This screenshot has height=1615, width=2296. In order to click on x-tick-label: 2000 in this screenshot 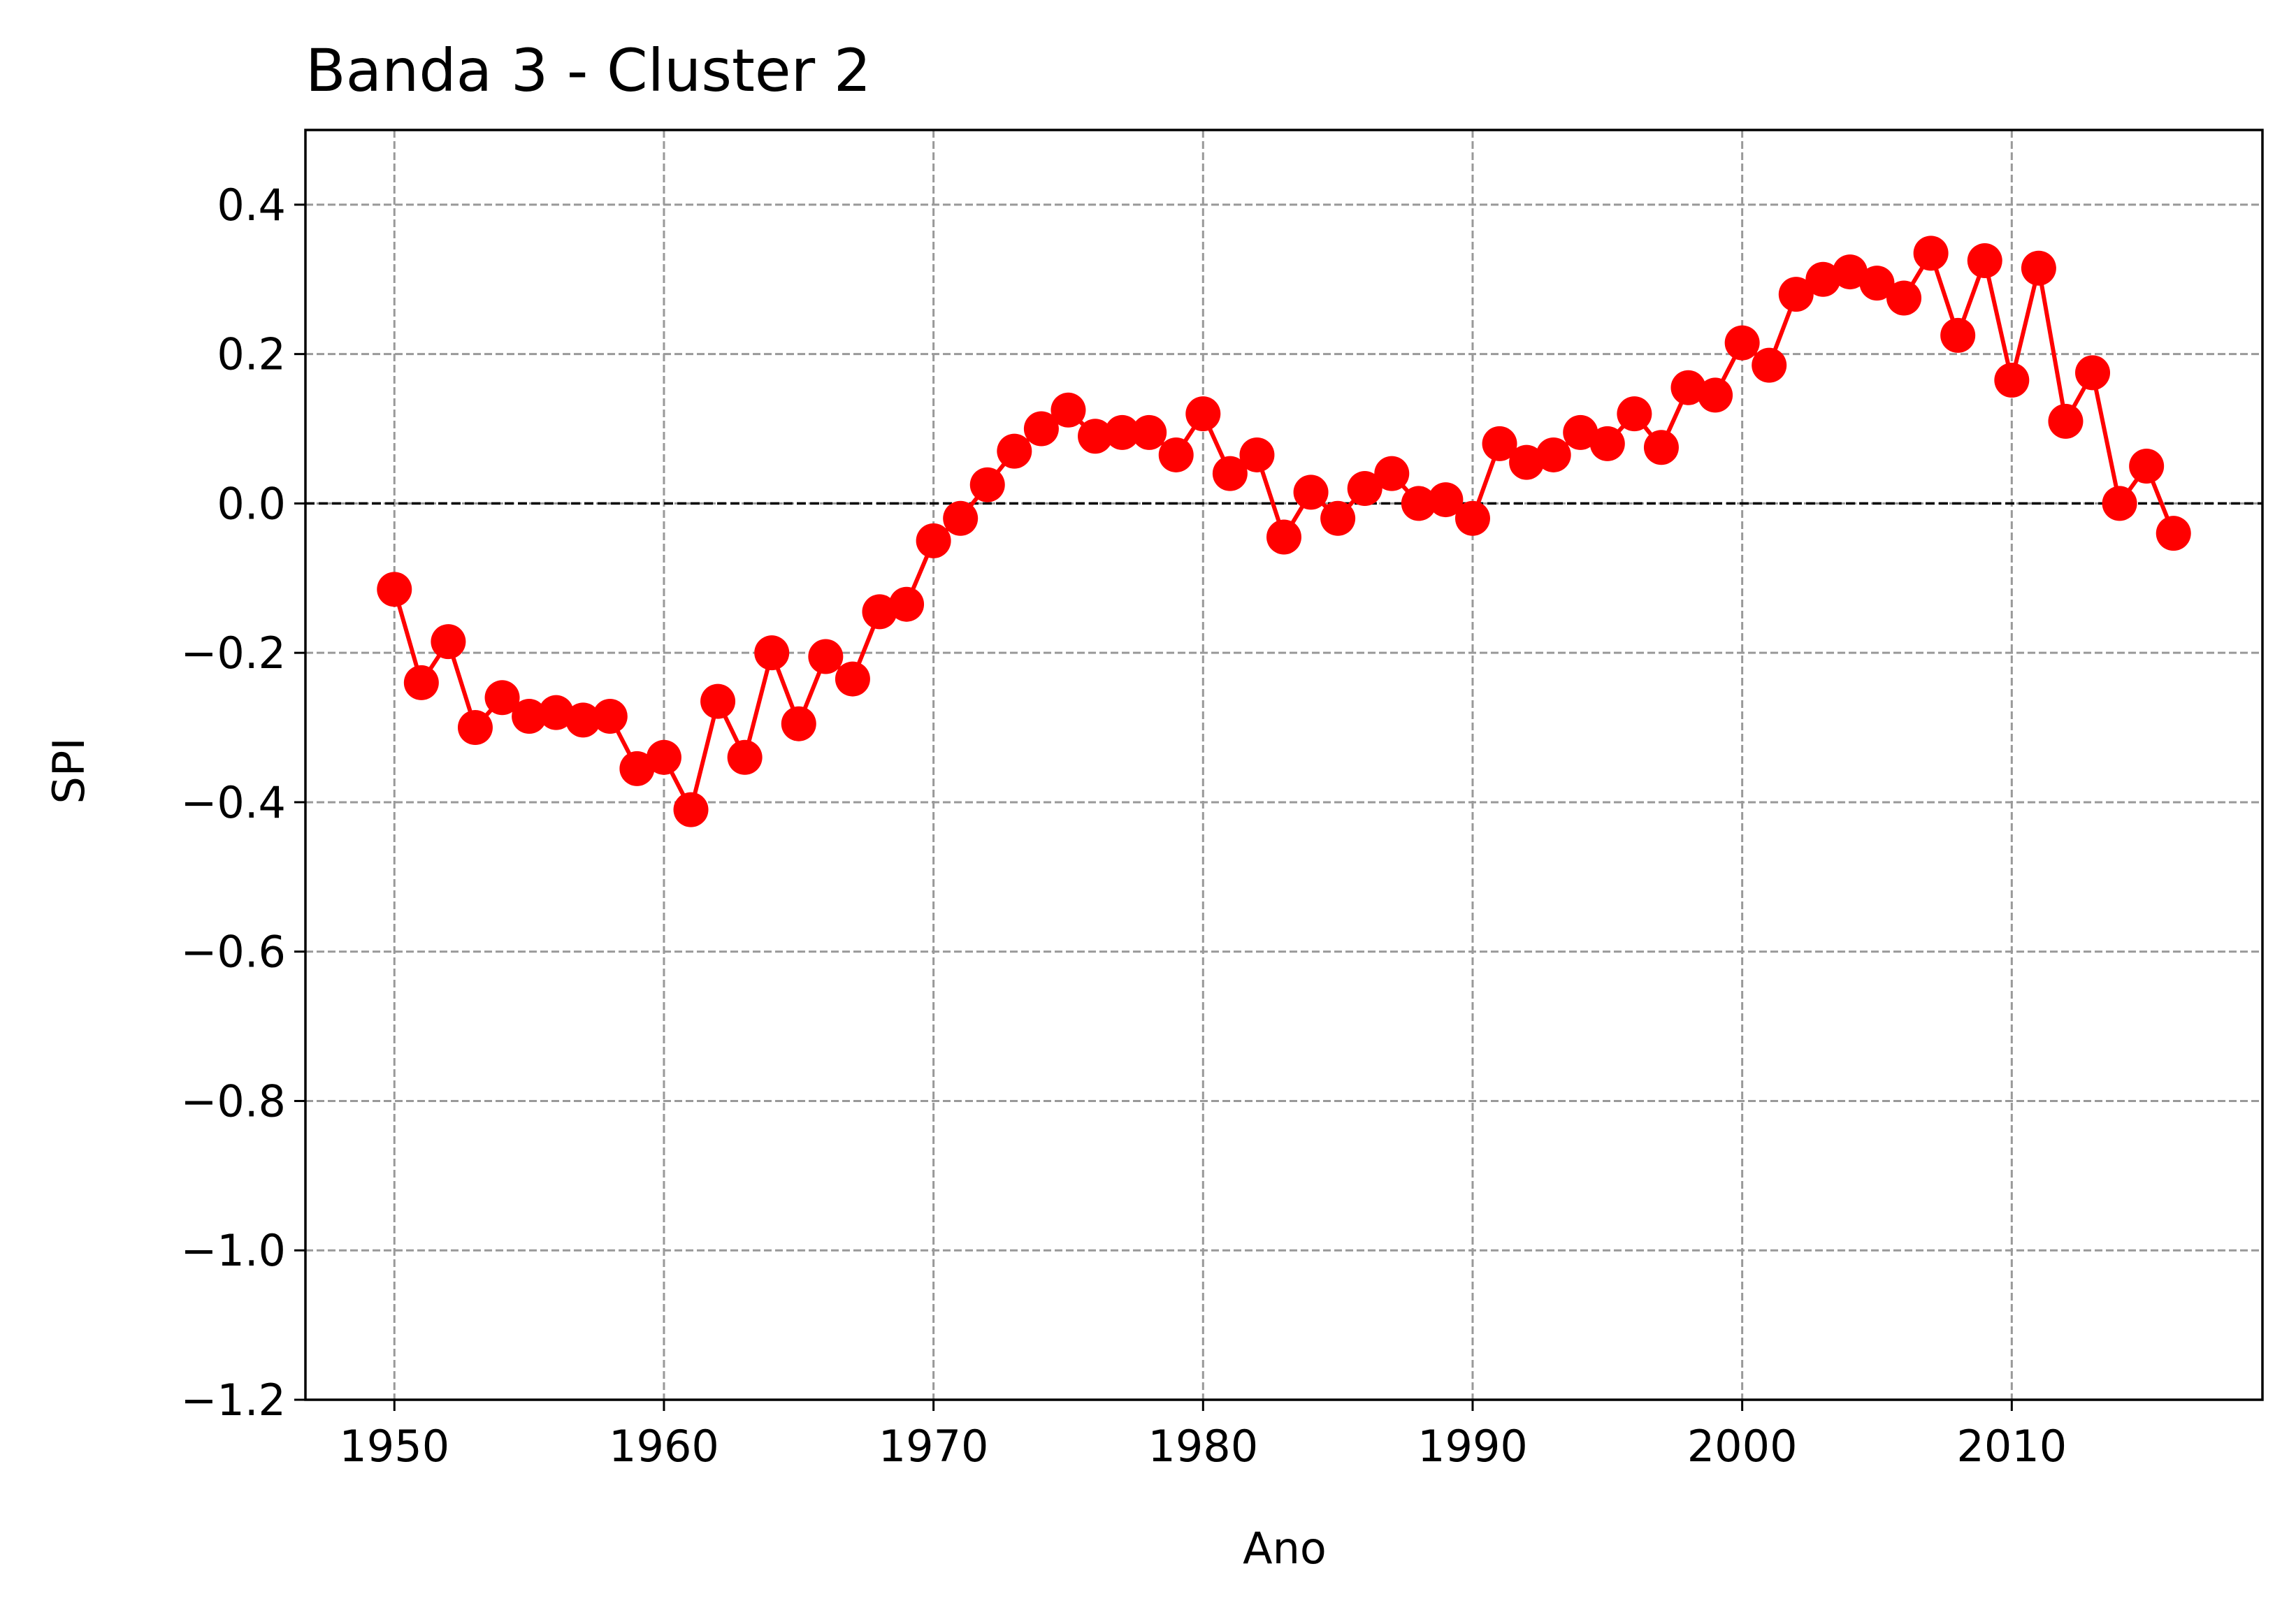, I will do `click(1743, 1446)`.